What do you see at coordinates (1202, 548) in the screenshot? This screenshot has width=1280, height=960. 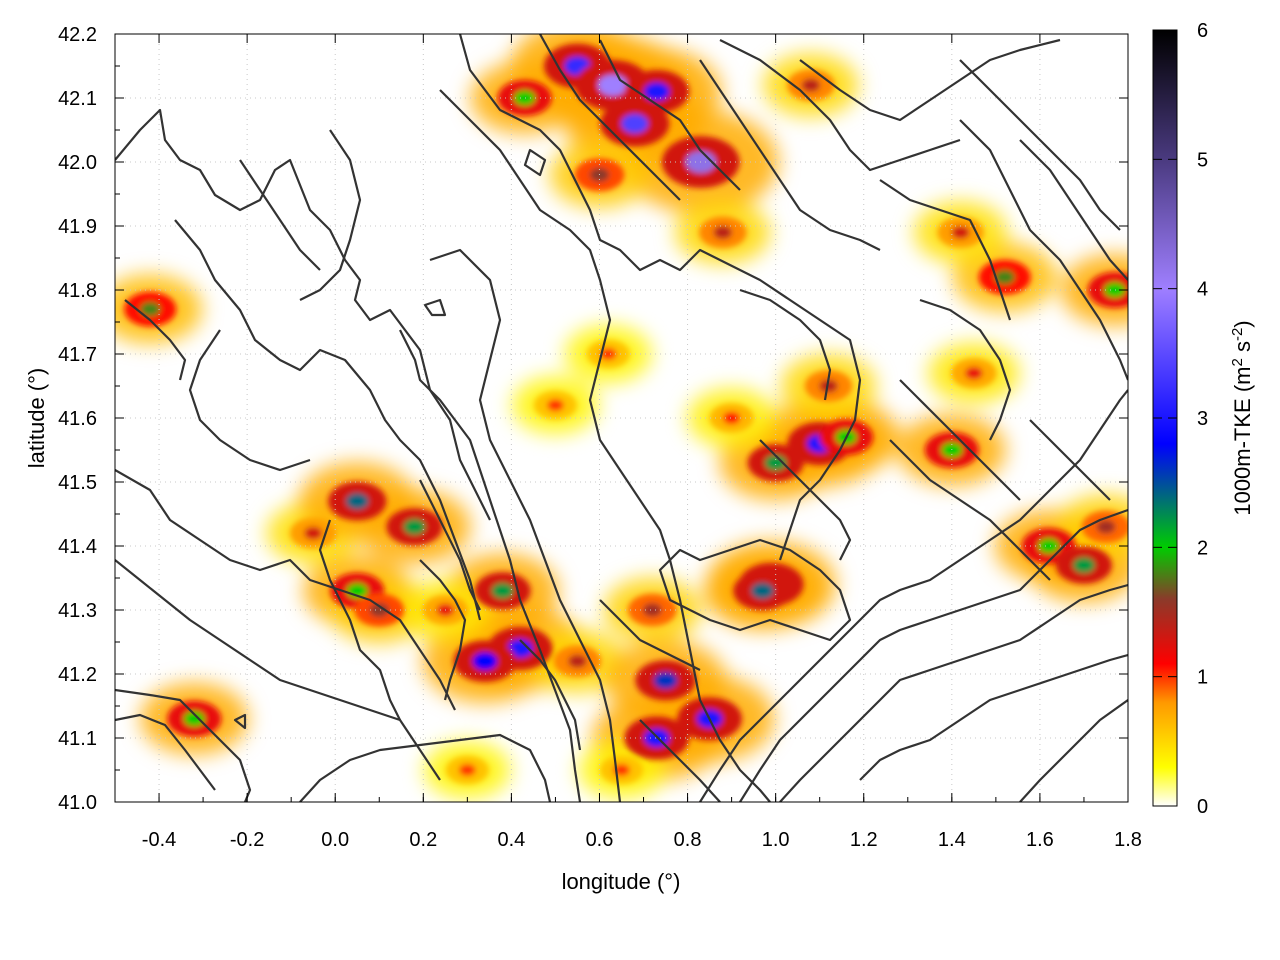 I see `colorbar-tick-label: 2` at bounding box center [1202, 548].